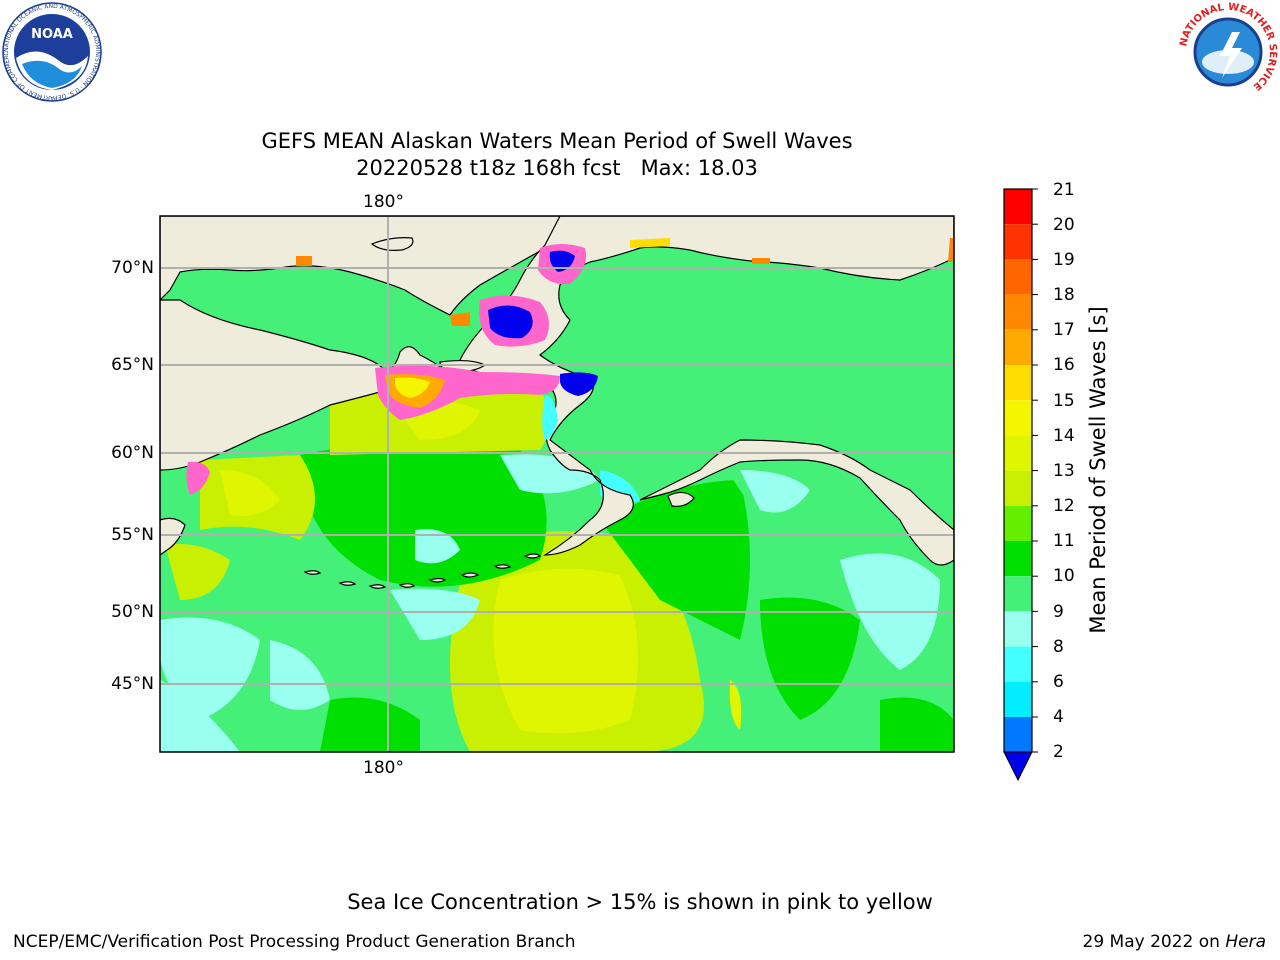 The height and width of the screenshot is (960, 1280). Describe the element at coordinates (1058, 682) in the screenshot. I see `colorbar-tick-6: 6` at that location.